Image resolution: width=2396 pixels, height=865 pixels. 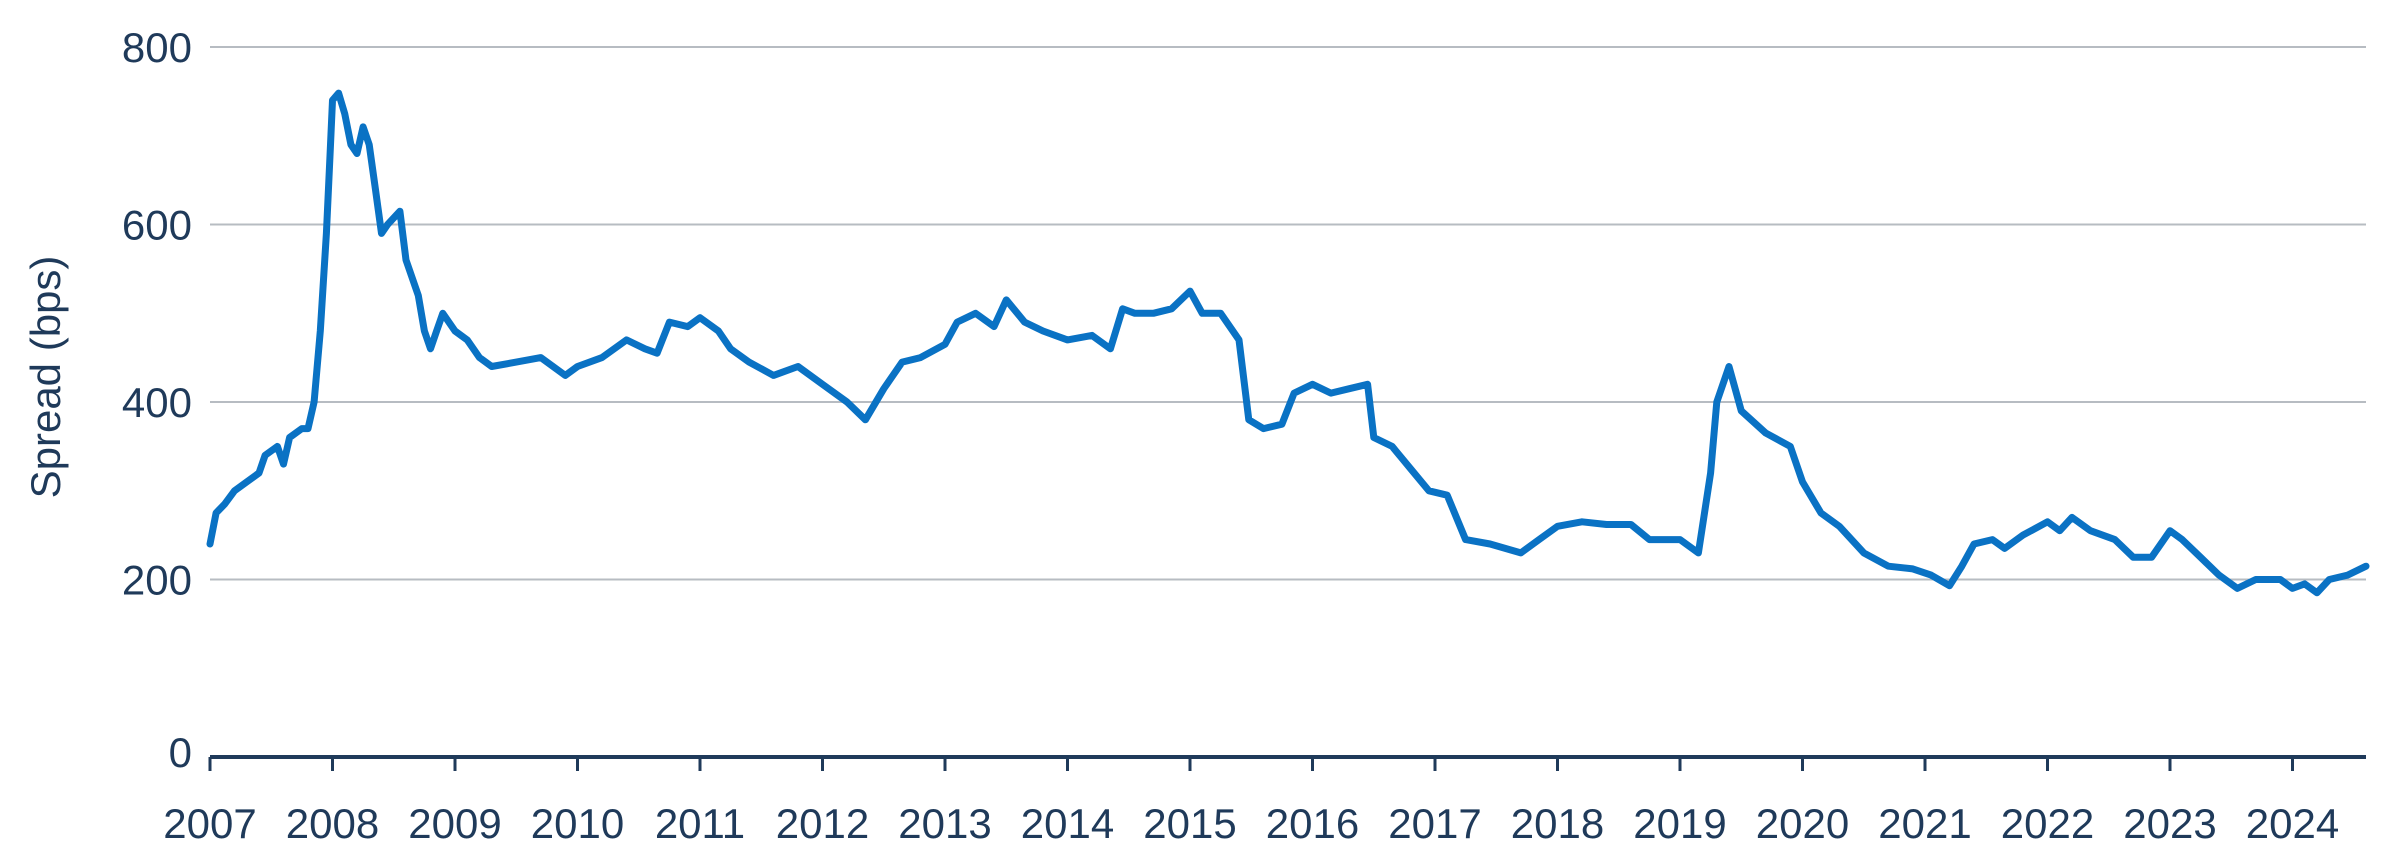 What do you see at coordinates (157, 47) in the screenshot?
I see `y-tick-label: 800` at bounding box center [157, 47].